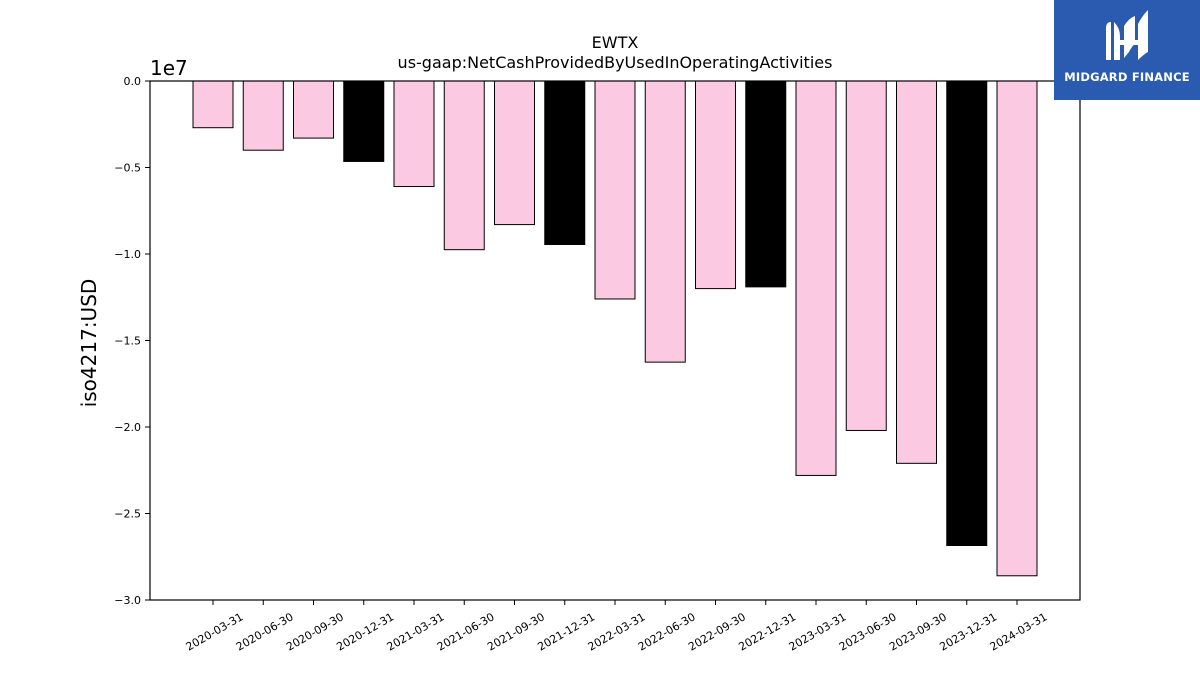  I want to click on y-tick-label: 0.0, so click(133, 81).